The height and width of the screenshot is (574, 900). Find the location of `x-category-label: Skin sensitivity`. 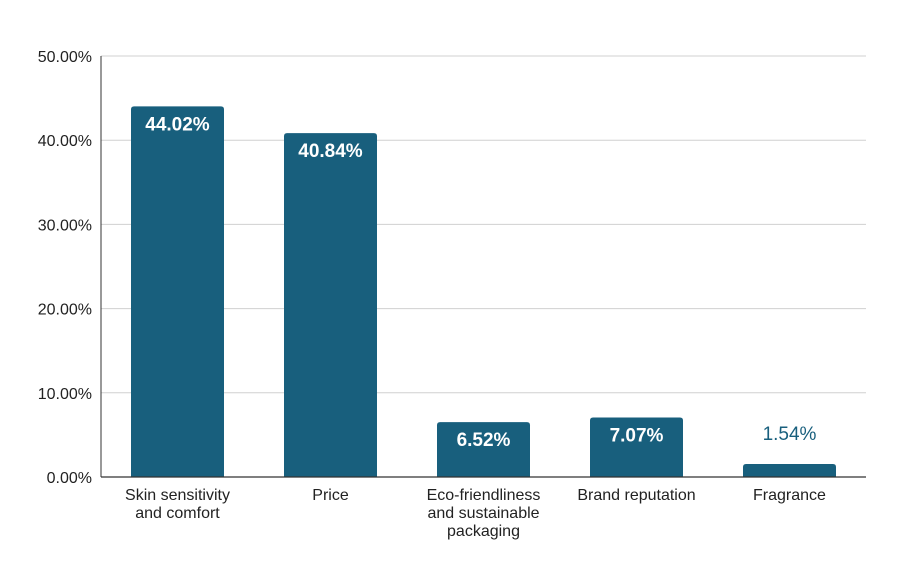

x-category-label: Skin sensitivity is located at coordinates (177, 495).